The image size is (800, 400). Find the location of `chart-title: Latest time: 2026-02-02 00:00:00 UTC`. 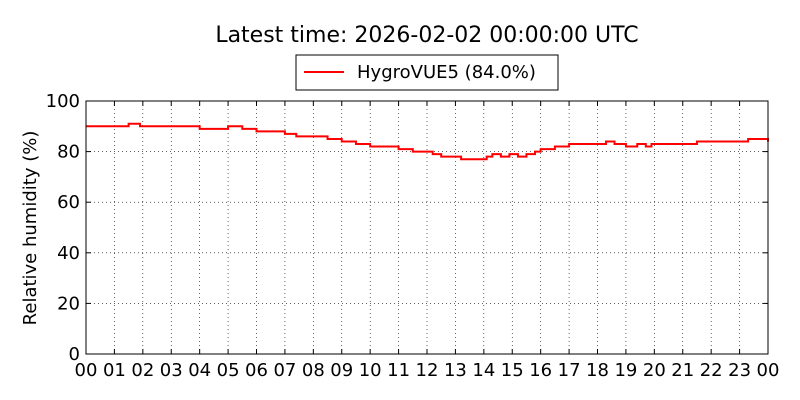

chart-title: Latest time: 2026-02-02 00:00:00 UTC is located at coordinates (426, 35).